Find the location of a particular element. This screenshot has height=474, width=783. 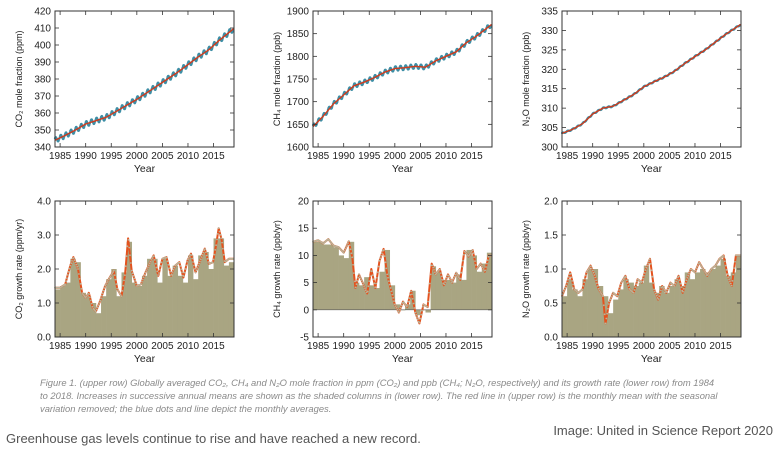

plot-frame is located at coordinates (402, 79).